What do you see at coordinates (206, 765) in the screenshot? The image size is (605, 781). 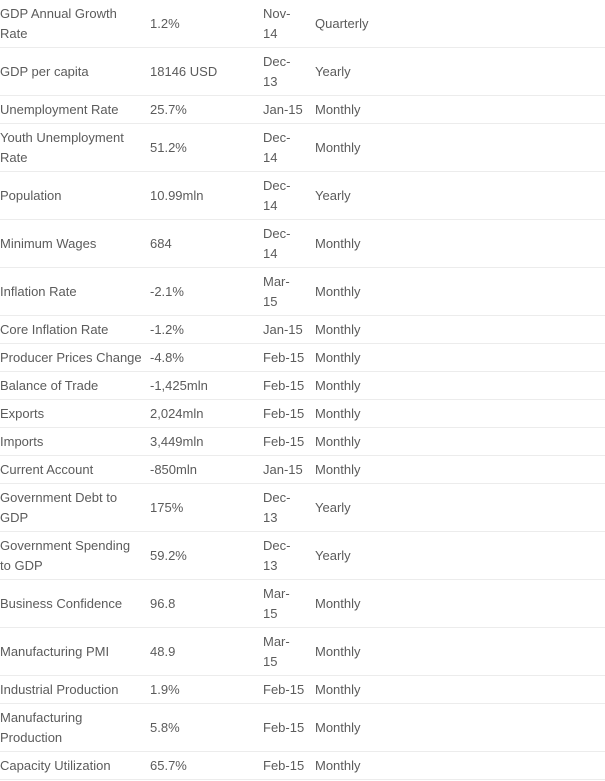 I see `indicator-value: 65.7%` at bounding box center [206, 765].